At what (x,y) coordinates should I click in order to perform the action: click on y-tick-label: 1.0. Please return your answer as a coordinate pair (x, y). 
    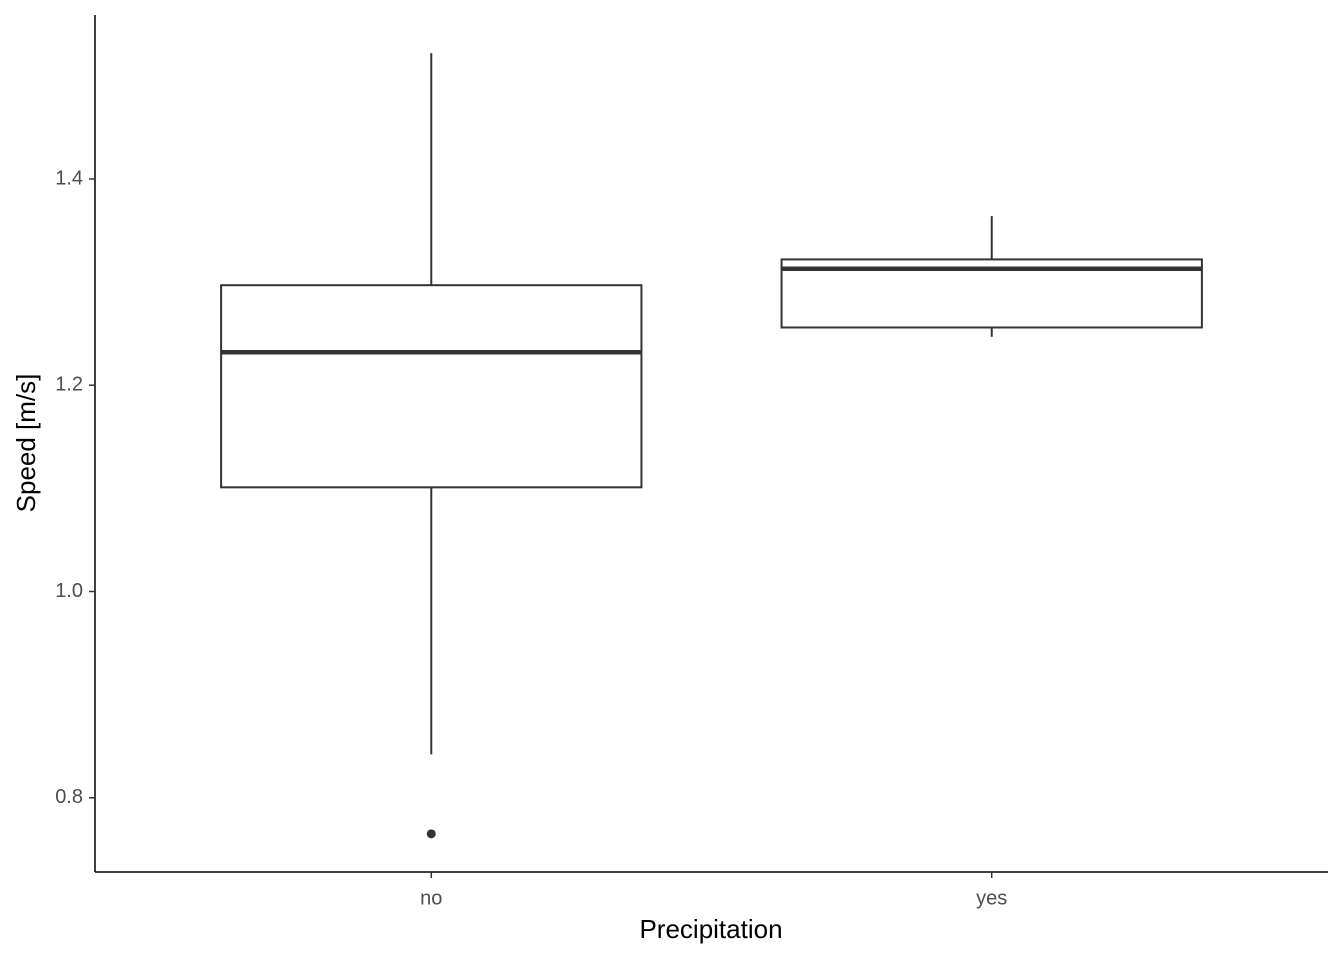
    Looking at the image, I should click on (69, 591).